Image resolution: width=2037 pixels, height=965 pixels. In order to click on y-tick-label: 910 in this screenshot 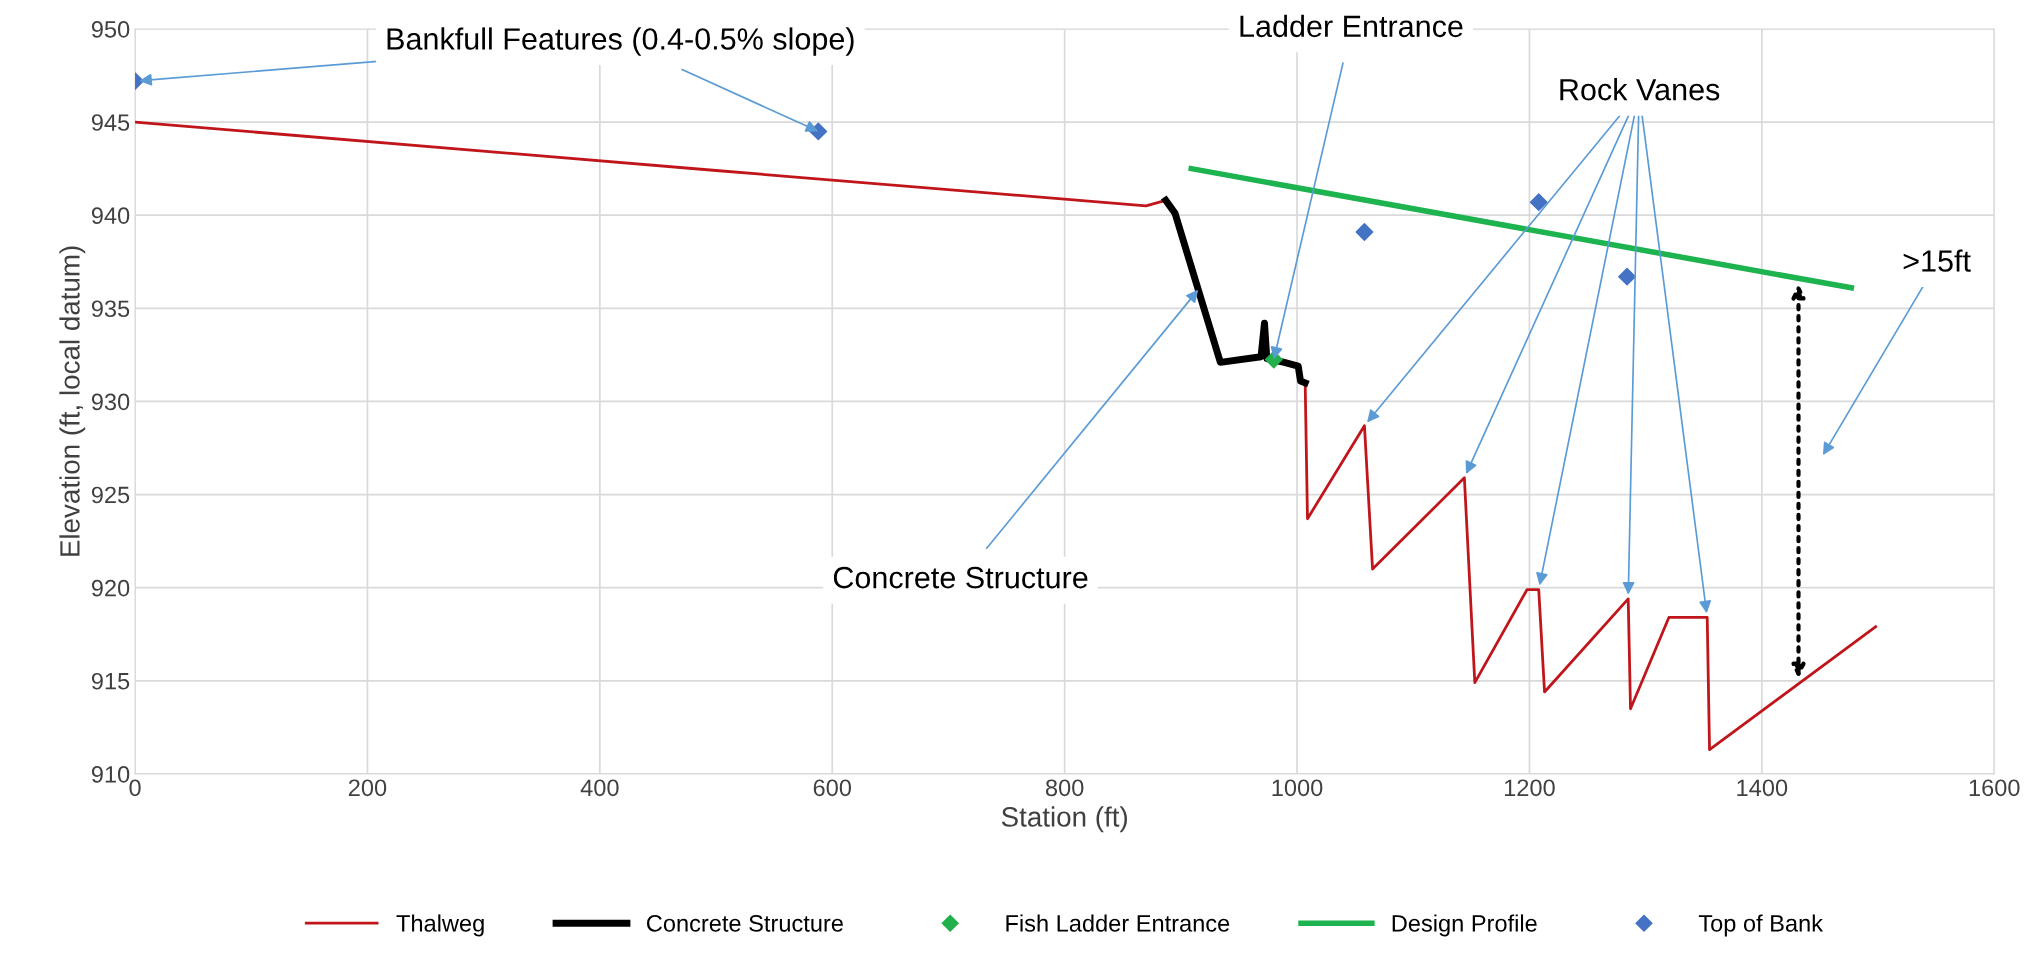, I will do `click(110, 774)`.